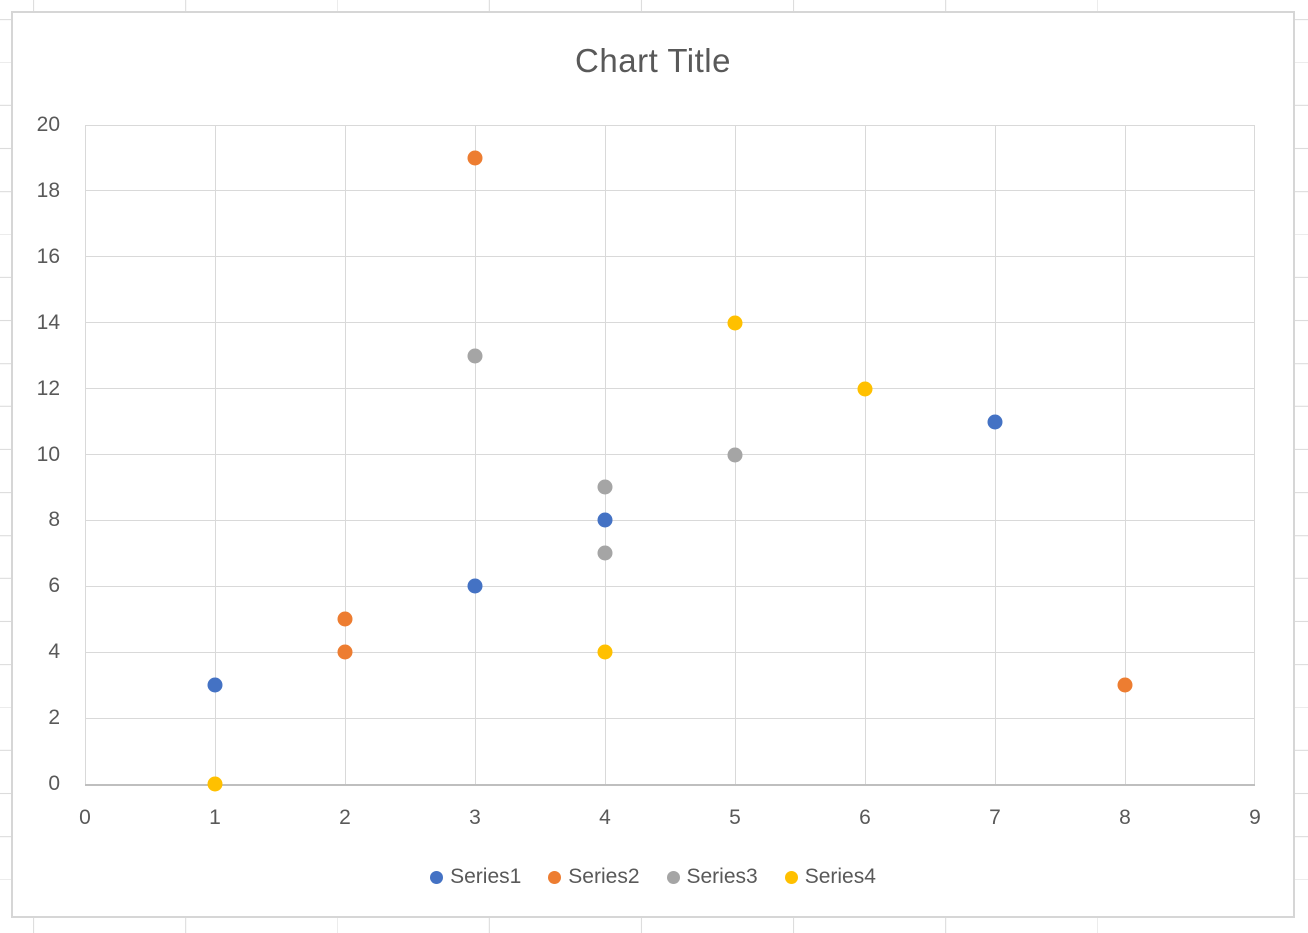  I want to click on legend-item-series4: Series4, so click(830, 877).